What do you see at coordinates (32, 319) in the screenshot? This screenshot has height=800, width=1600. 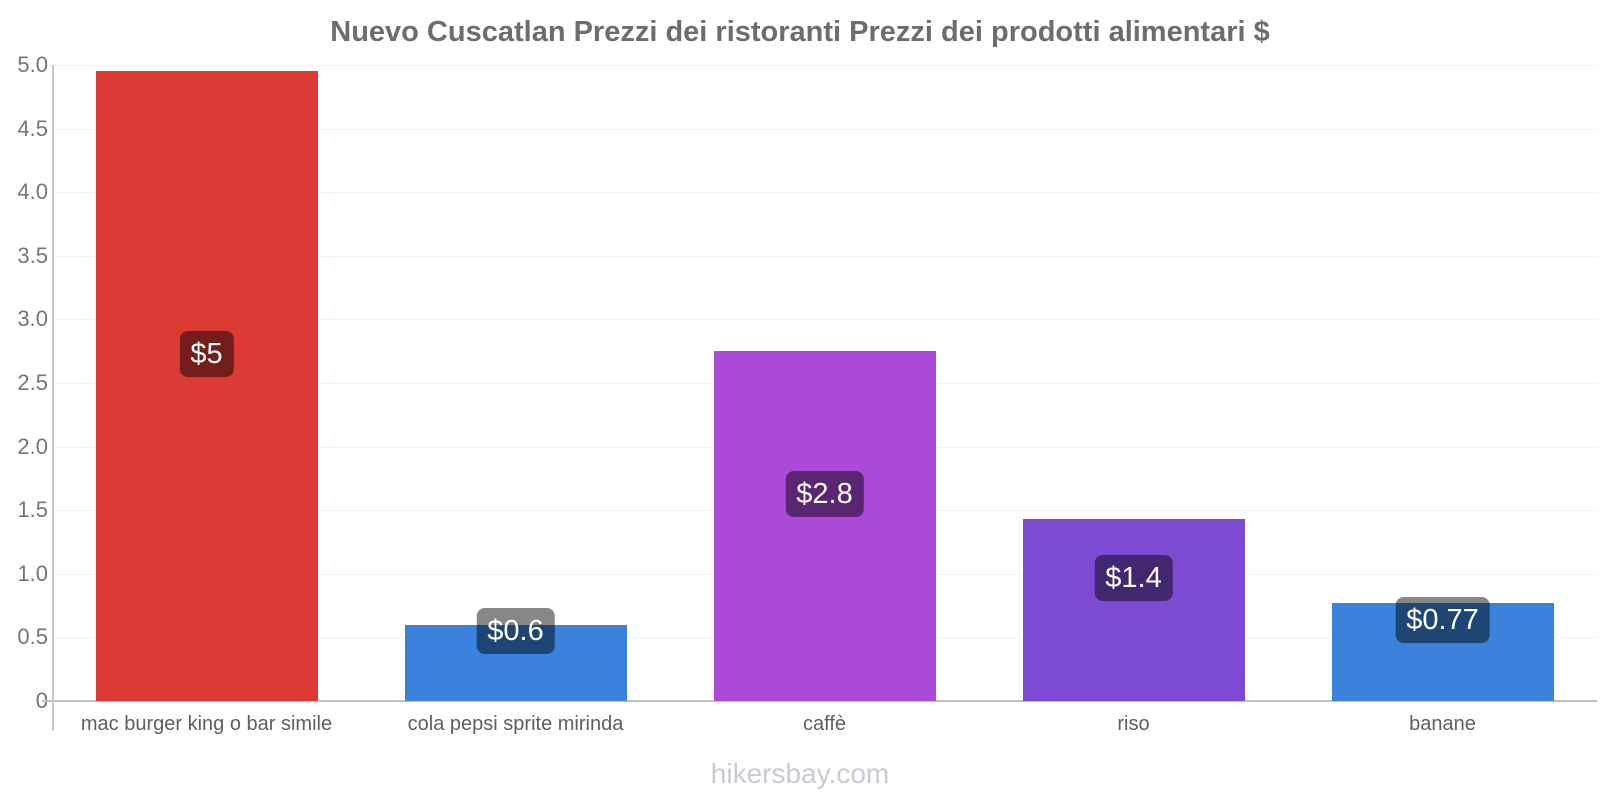 I see `y-tick-label: 3.0` at bounding box center [32, 319].